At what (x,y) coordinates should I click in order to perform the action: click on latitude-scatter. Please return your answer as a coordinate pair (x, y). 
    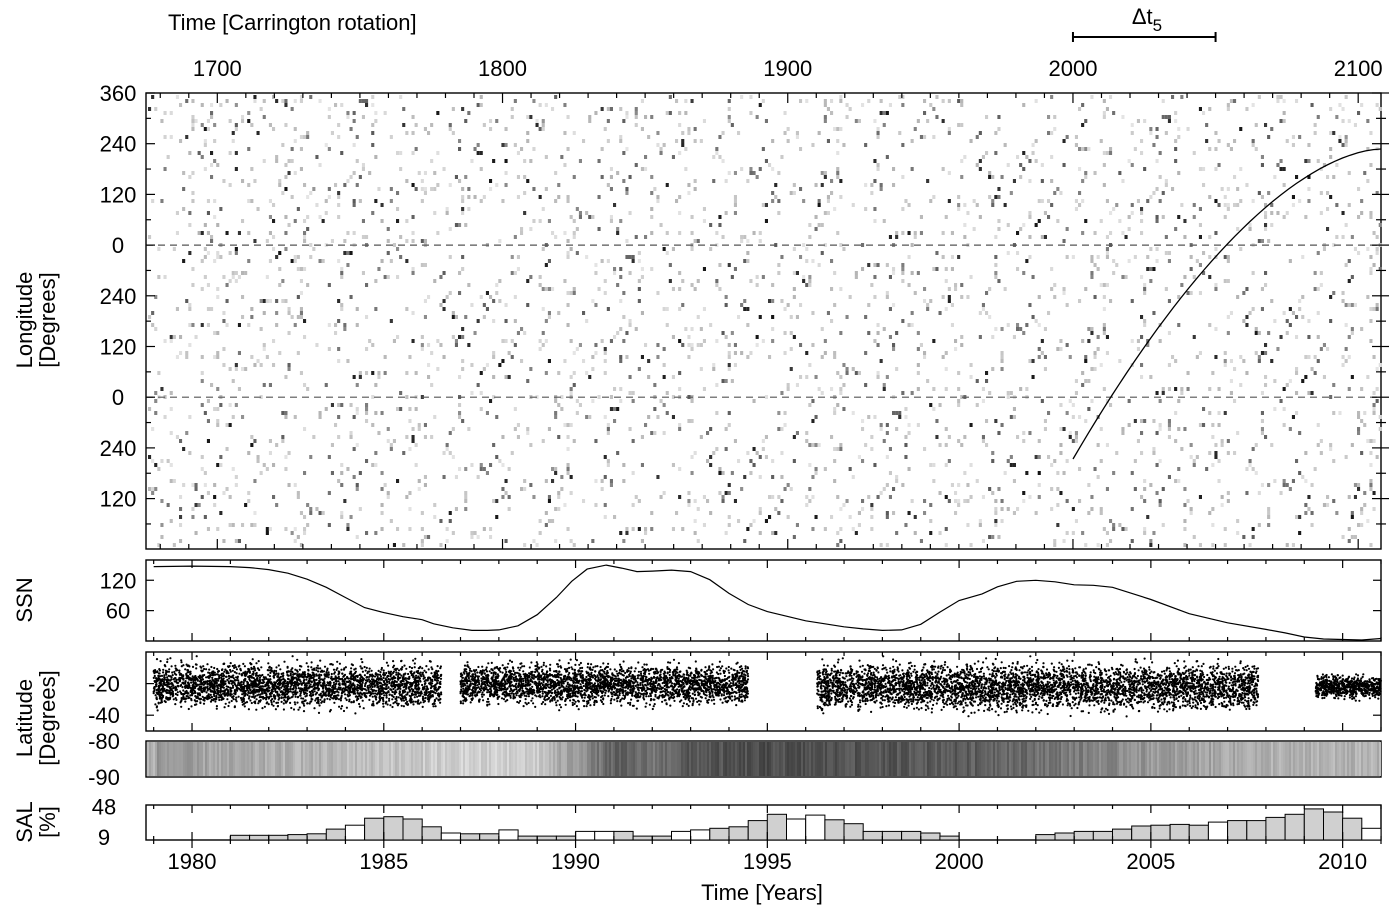
    Looking at the image, I should click on (767, 686).